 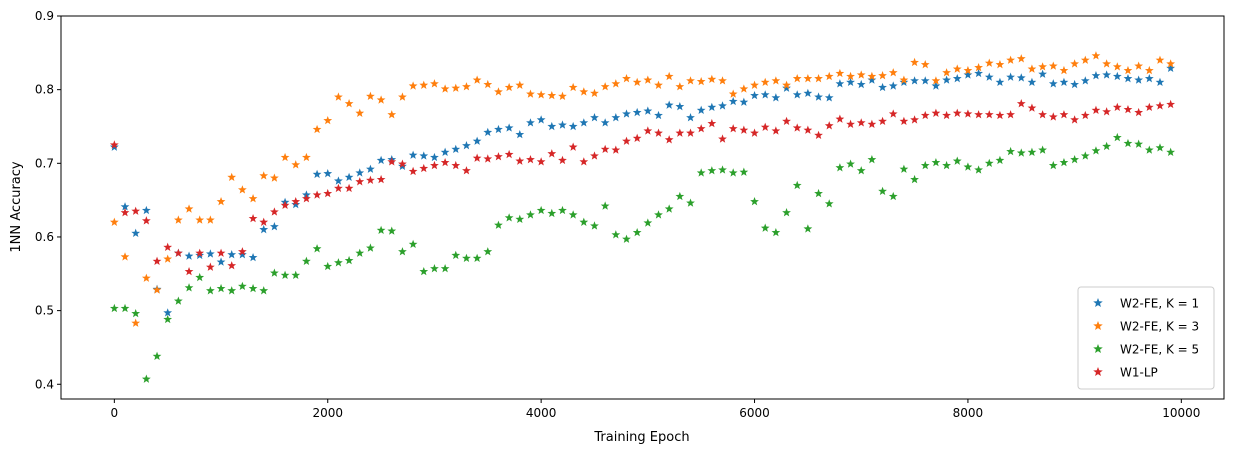 I want to click on x-axis-label: Training Epoch, so click(x=641, y=437).